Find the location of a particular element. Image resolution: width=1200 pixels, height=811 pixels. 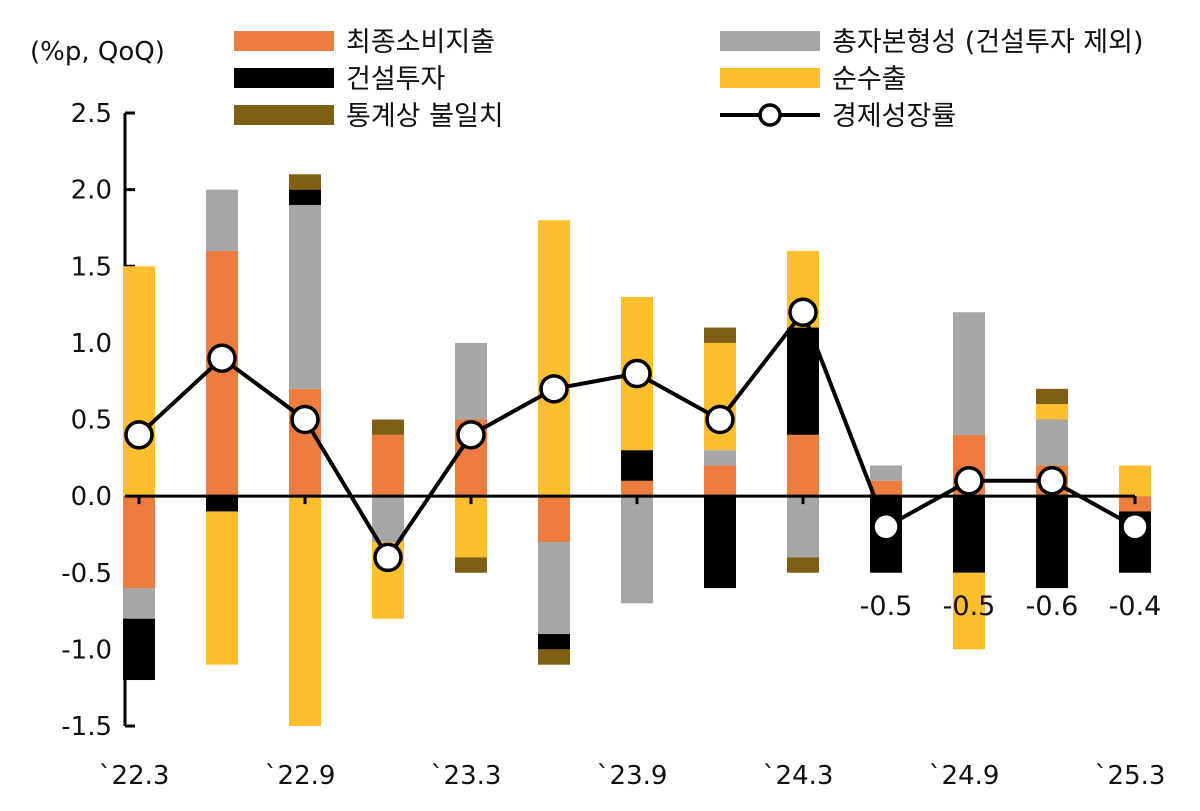

legend-swatch-construction is located at coordinates (284, 78).